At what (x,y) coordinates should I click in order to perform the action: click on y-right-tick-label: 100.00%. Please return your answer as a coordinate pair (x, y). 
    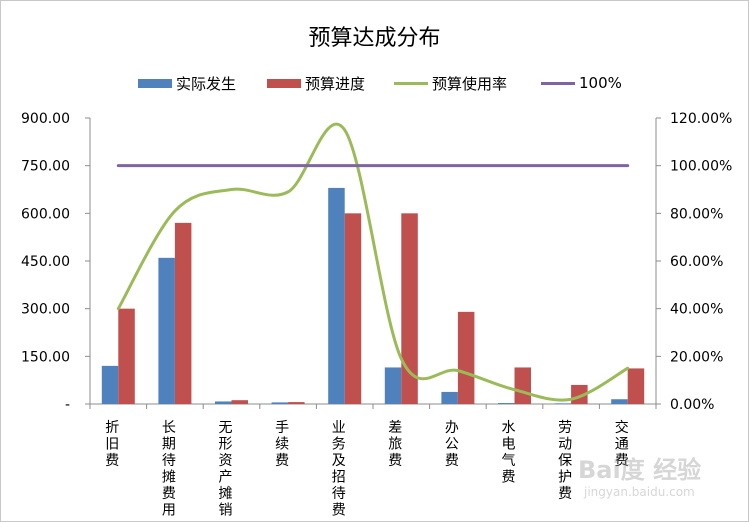
    Looking at the image, I should click on (701, 167).